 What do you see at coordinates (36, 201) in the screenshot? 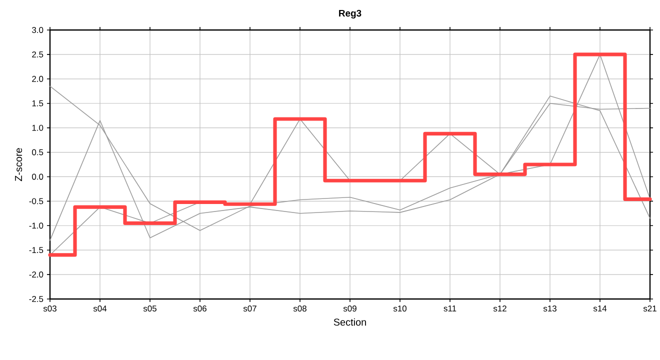
I see `y-tick-label: -0.5` at bounding box center [36, 201].